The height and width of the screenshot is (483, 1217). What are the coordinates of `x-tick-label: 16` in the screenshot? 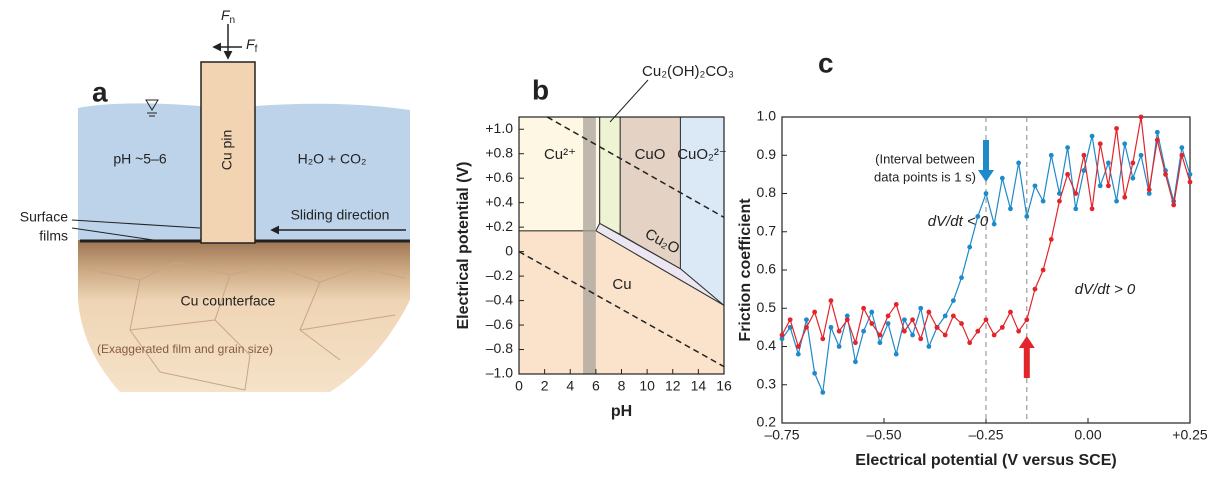 It's located at (724, 386).